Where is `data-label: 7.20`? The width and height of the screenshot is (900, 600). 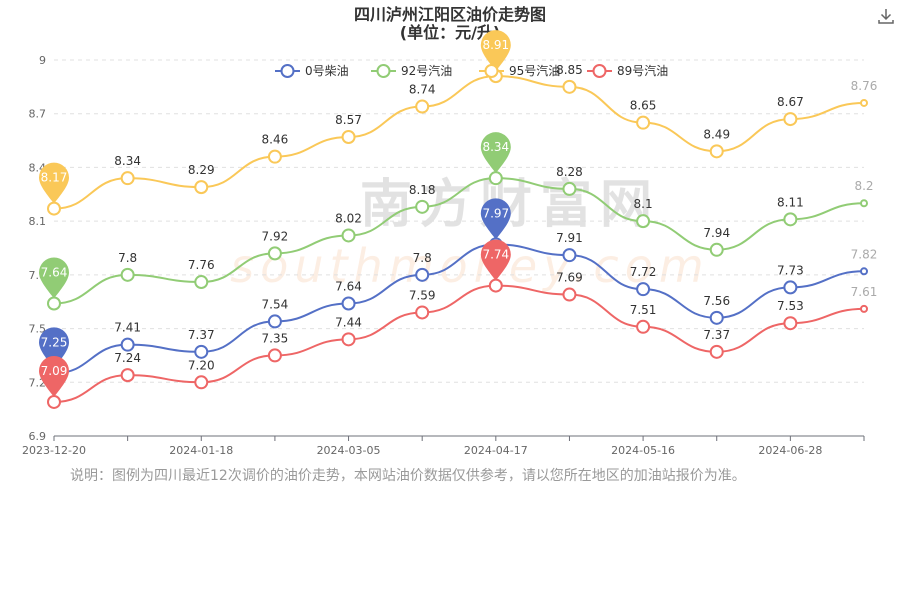
data-label: 7.20 is located at coordinates (201, 365).